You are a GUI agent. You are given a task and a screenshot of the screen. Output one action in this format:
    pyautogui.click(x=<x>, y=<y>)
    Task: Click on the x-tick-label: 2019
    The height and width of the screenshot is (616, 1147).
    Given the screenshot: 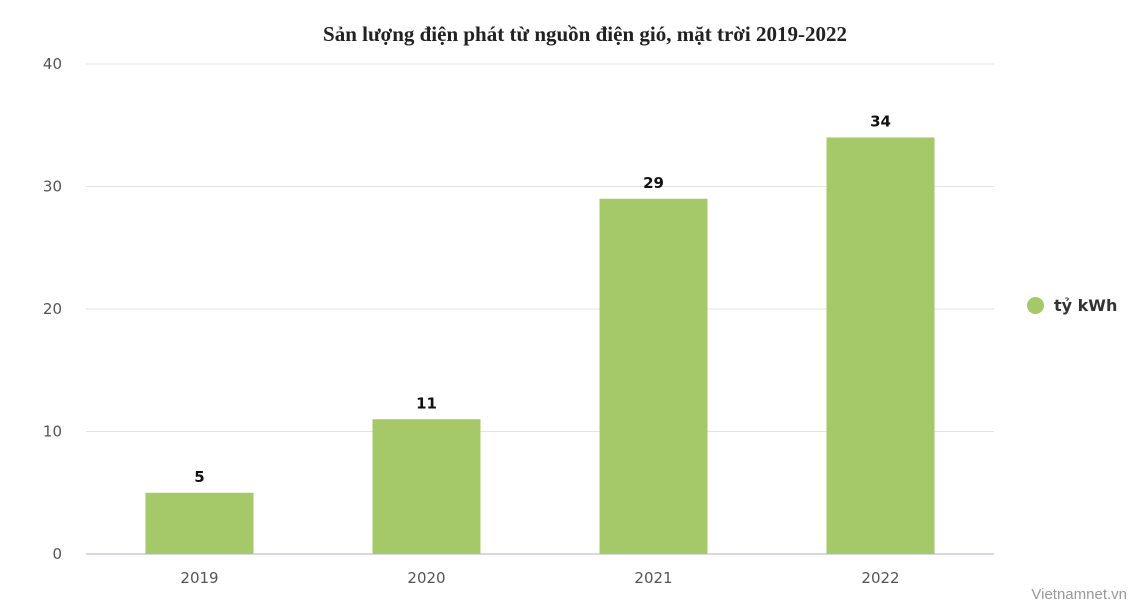 What is the action you would take?
    pyautogui.click(x=199, y=578)
    